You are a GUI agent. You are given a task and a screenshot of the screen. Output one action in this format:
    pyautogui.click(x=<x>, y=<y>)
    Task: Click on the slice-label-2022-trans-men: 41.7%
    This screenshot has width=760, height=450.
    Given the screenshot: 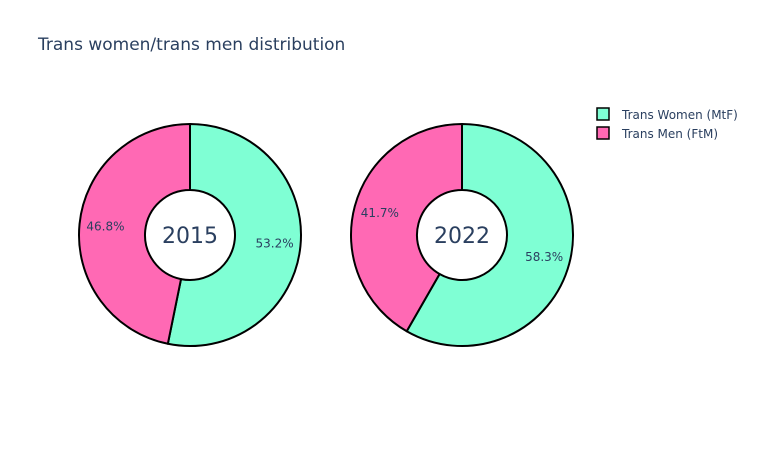 What is the action you would take?
    pyautogui.click(x=380, y=213)
    